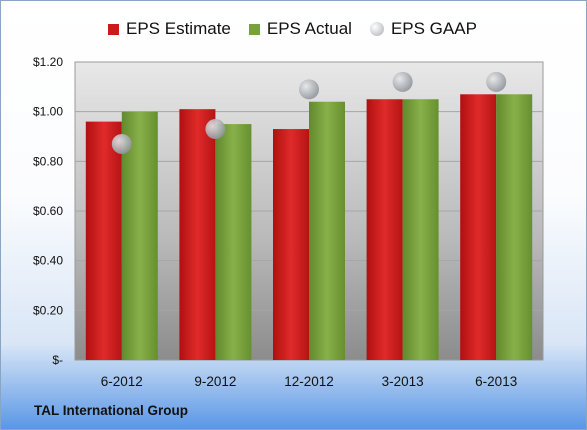 The width and height of the screenshot is (587, 430). Describe the element at coordinates (496, 381) in the screenshot. I see `x-category-label: 6-2013` at that location.